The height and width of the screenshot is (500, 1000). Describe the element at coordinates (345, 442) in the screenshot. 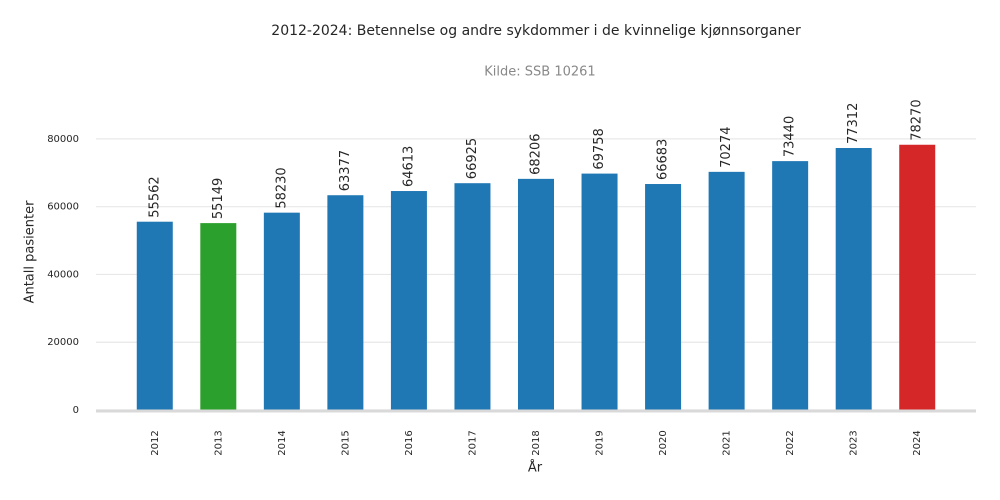

I see `x-tick-label: 2015` at that location.